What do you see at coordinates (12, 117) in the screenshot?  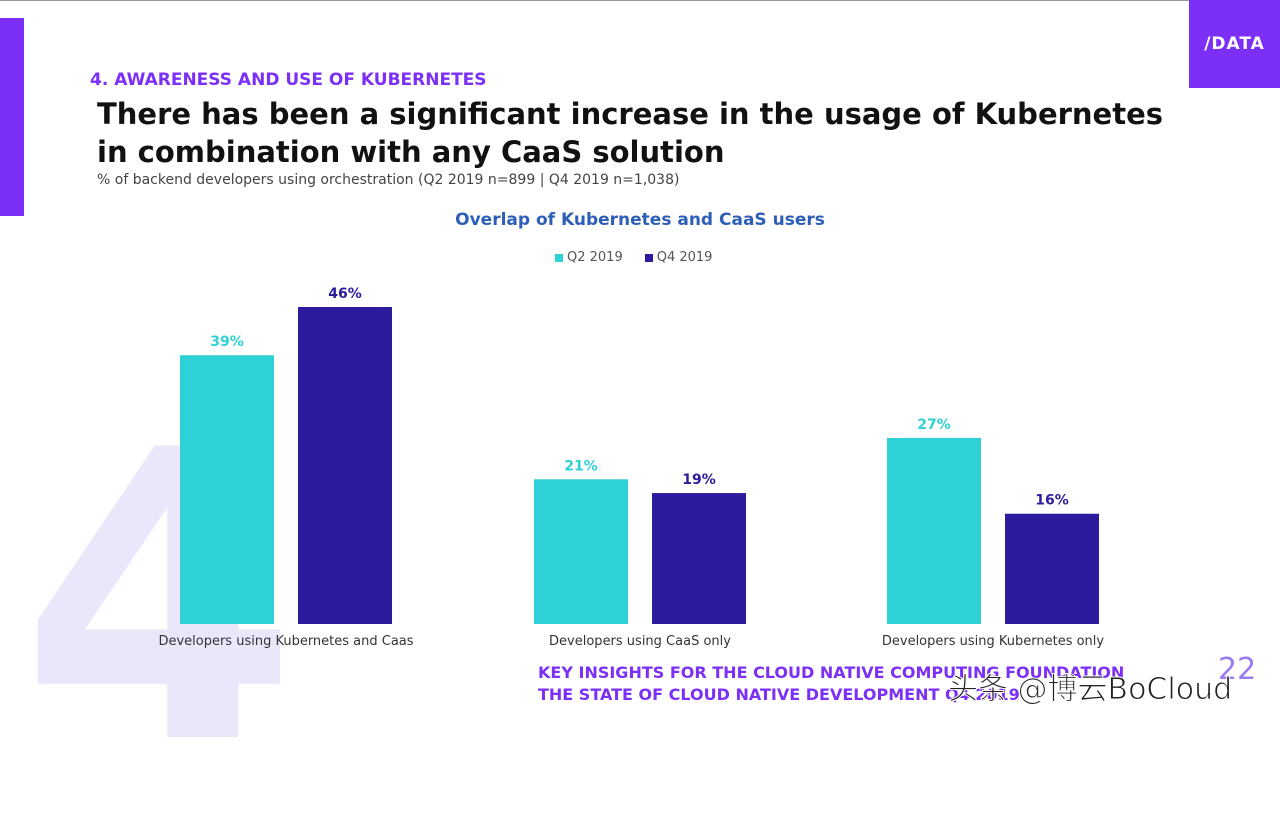 I see `accent-bar` at bounding box center [12, 117].